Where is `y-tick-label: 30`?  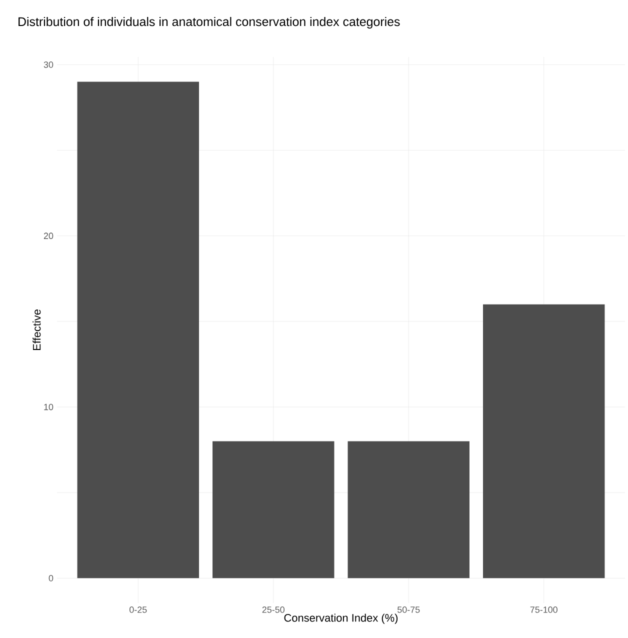 y-tick-label: 30 is located at coordinates (49, 65).